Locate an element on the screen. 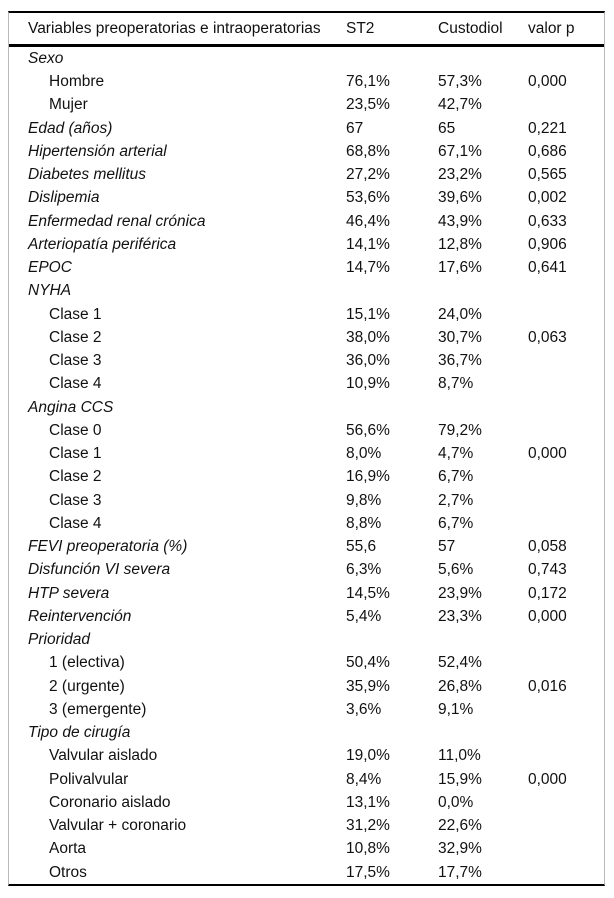 The height and width of the screenshot is (898, 614). row-label: Edad (años) is located at coordinates (70, 128).